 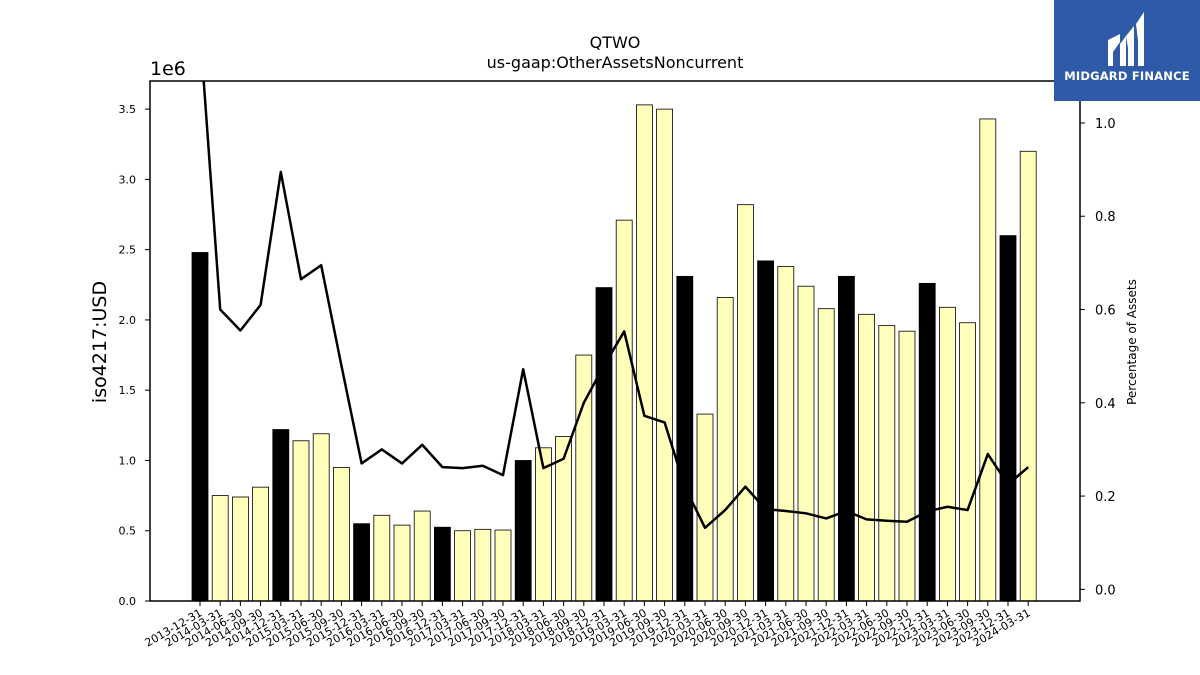 I want to click on y2-tick-label: 0.8, so click(x=1105, y=217).